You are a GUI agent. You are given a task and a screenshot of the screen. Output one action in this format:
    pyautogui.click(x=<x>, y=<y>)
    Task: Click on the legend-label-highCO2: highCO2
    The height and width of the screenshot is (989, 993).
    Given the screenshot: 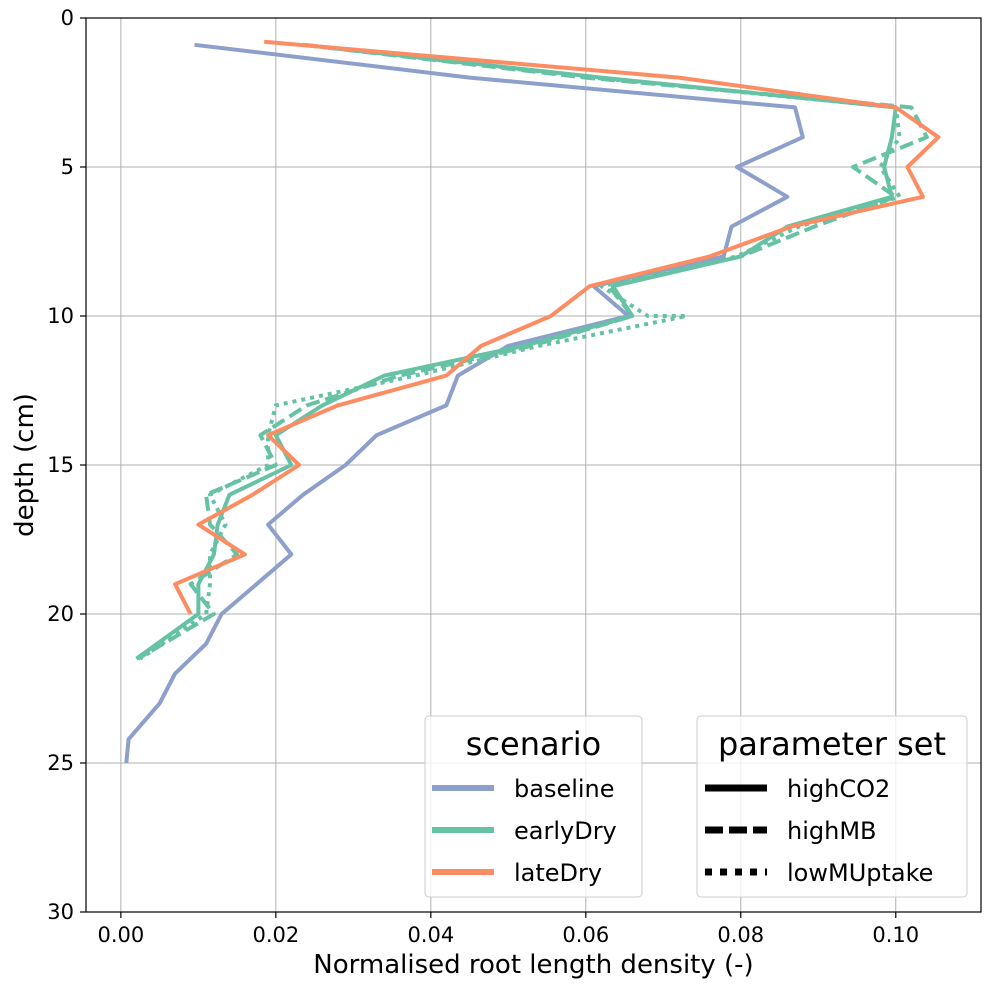 What is the action you would take?
    pyautogui.click(x=838, y=789)
    